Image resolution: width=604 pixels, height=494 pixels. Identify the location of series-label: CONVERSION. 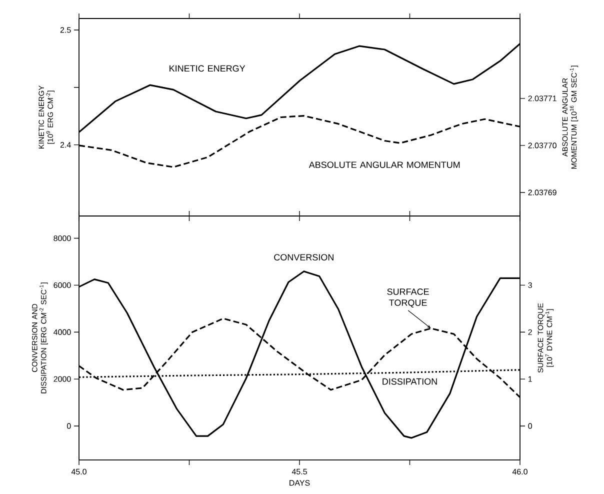
(304, 257).